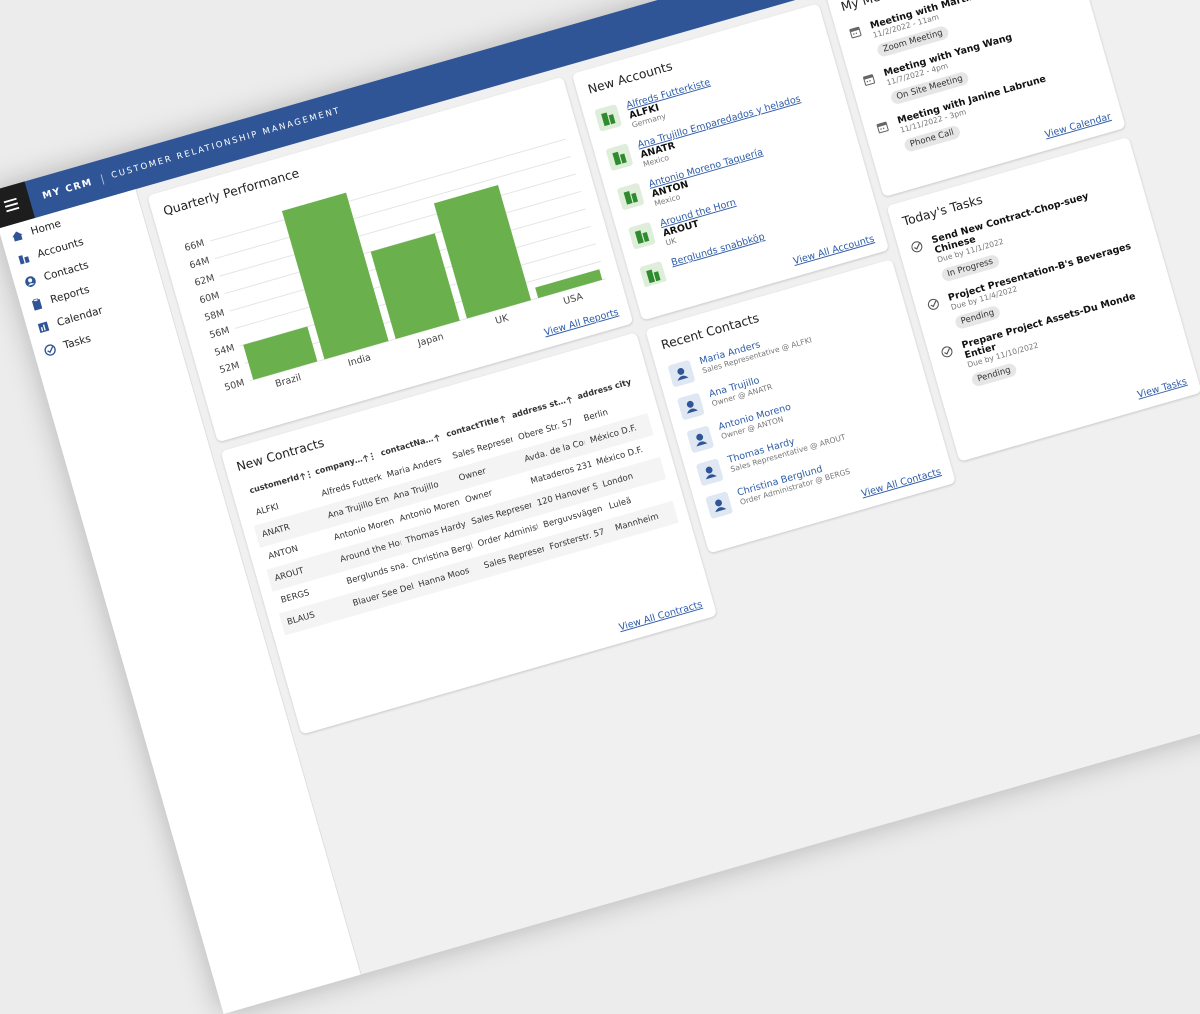 Image resolution: width=1200 pixels, height=1014 pixels. Describe the element at coordinates (359, 360) in the screenshot. I see `x-tick-label: India` at that location.